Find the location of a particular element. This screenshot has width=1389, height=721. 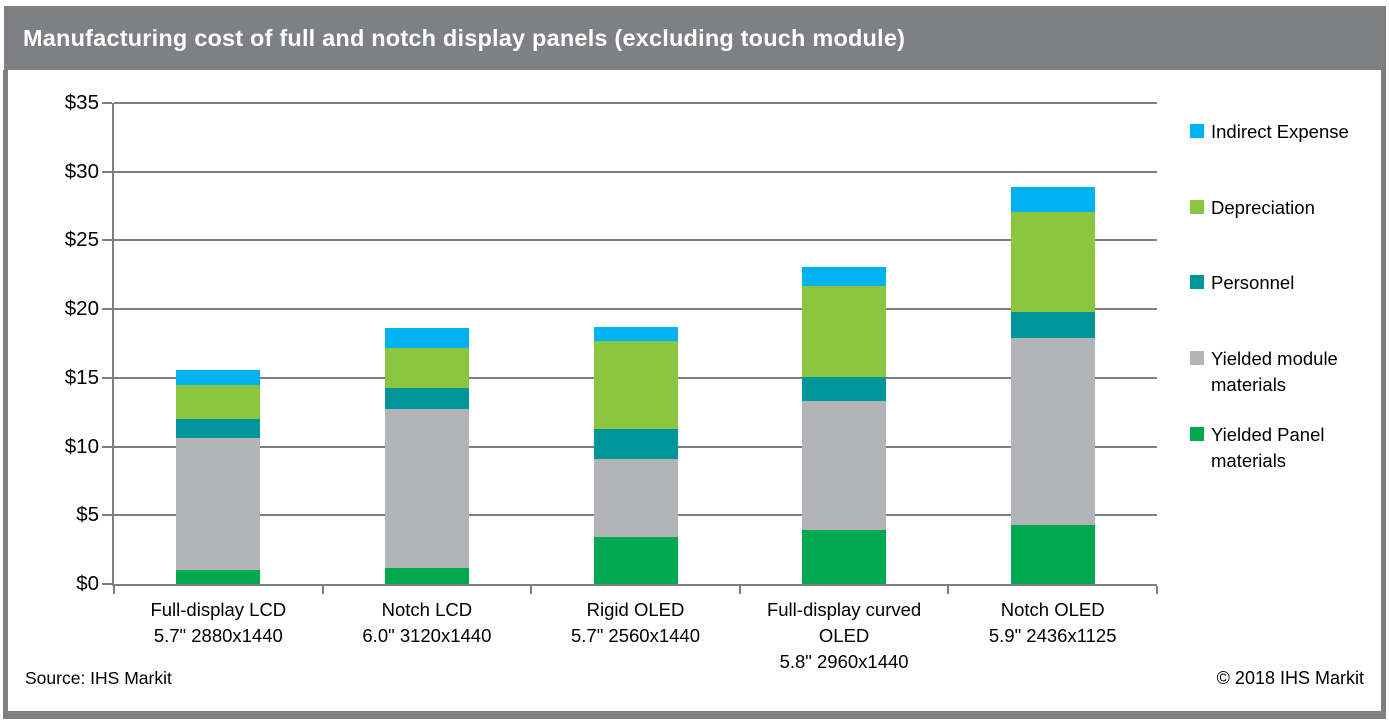

x-category-label-line: Rigid OLED is located at coordinates (635, 609).